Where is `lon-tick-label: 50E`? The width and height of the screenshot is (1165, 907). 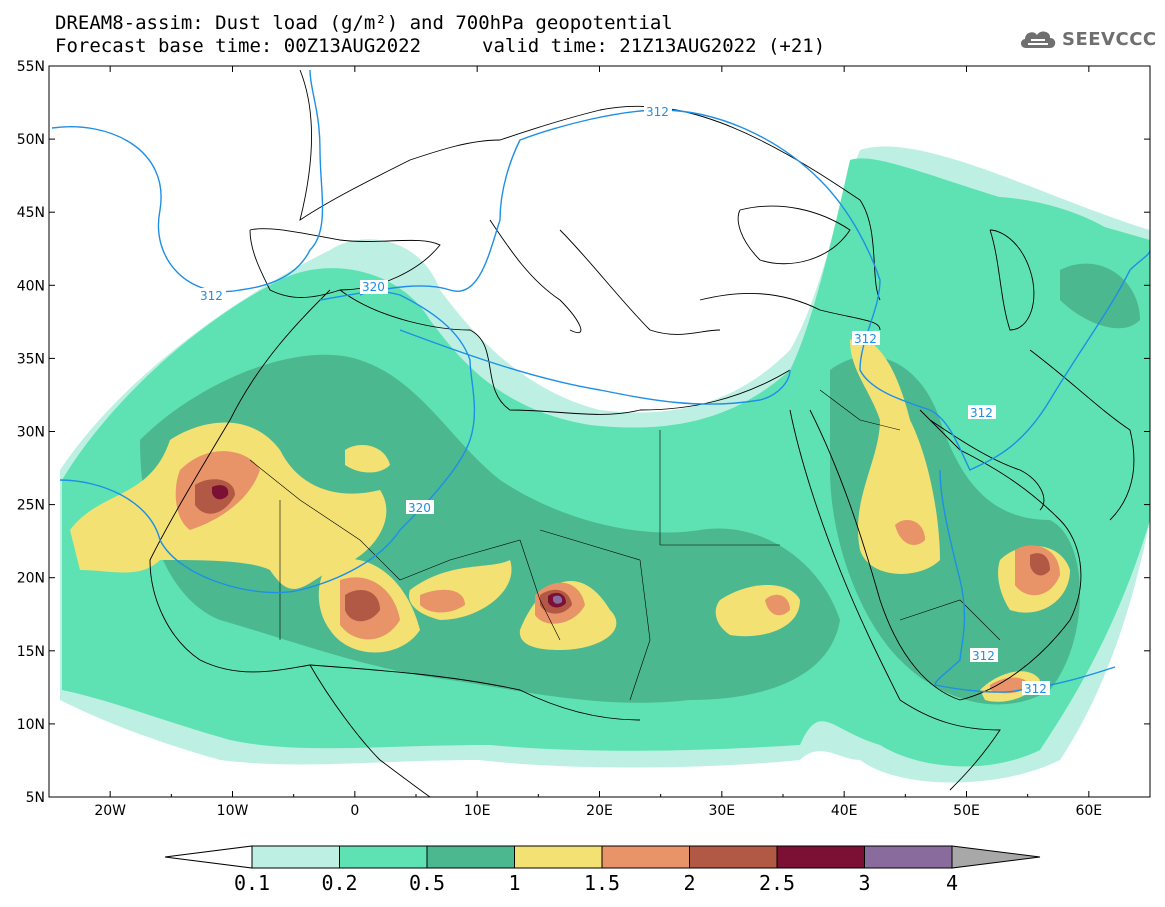
lon-tick-label: 50E is located at coordinates (966, 811).